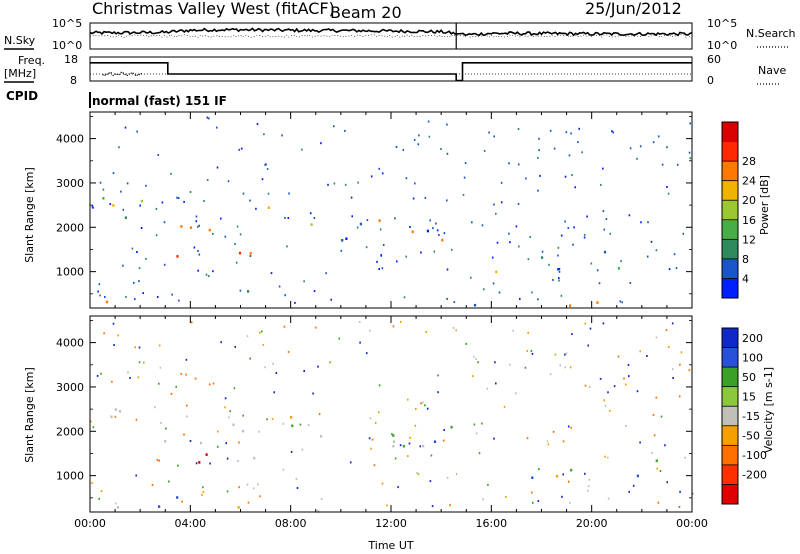  What do you see at coordinates (366, 12) in the screenshot?
I see `beam-label: Beam 20` at bounding box center [366, 12].